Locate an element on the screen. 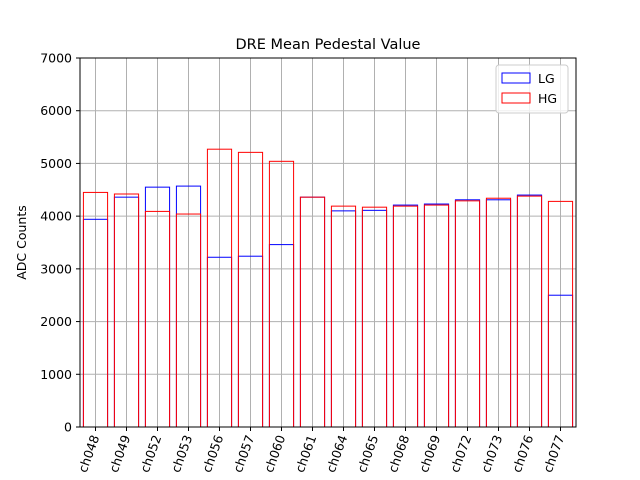 The width and height of the screenshot is (640, 480). legend-swatch-lg is located at coordinates (516, 78).